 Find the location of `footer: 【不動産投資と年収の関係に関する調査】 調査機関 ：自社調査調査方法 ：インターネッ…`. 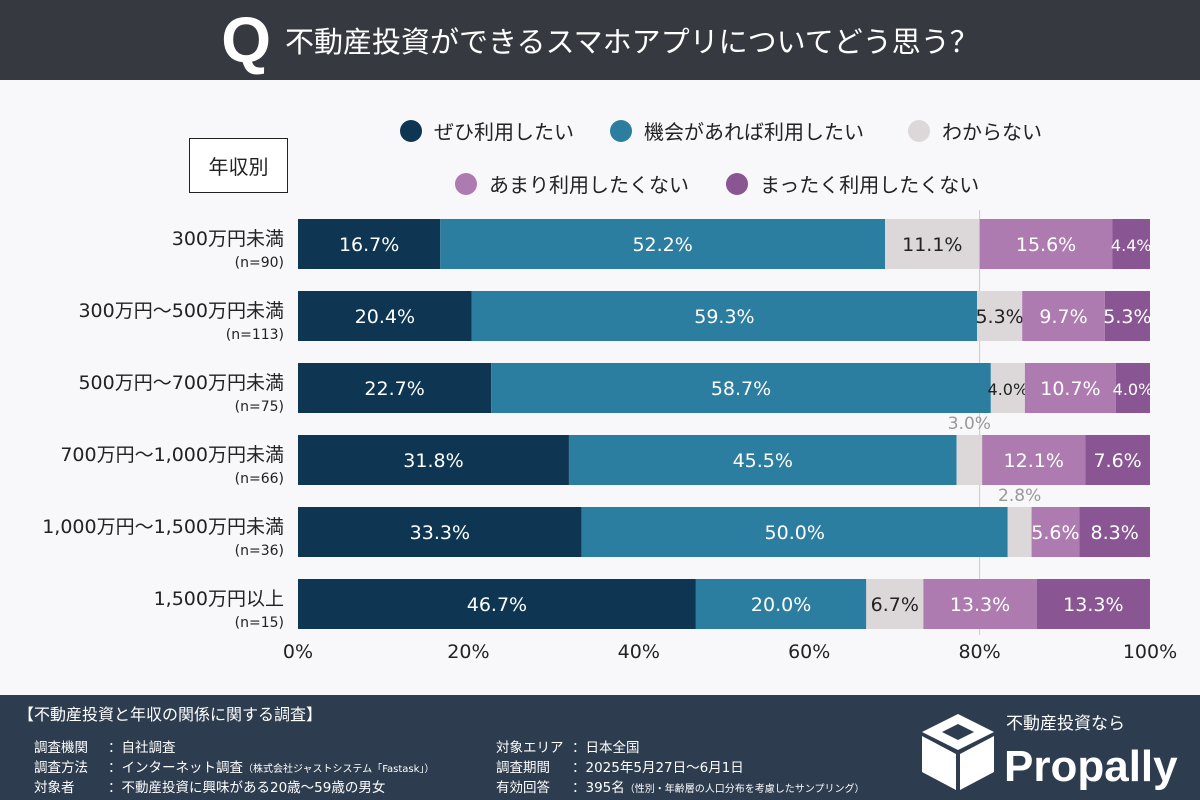

footer: 【不動産投資と年収の関係に関する調査】 調査機関 ：自社調査調査方法 ：インターネッ… is located at coordinates (600, 747).